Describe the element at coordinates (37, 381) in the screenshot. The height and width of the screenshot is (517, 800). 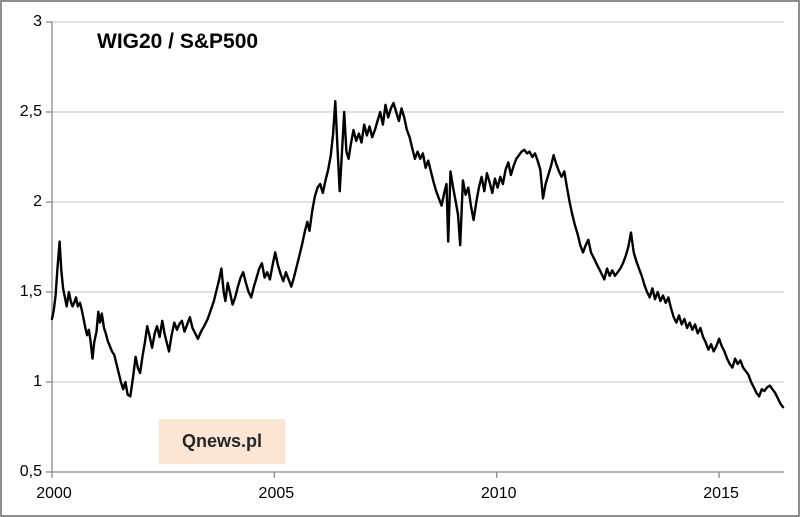
I see `y-tick-label: 1` at that location.